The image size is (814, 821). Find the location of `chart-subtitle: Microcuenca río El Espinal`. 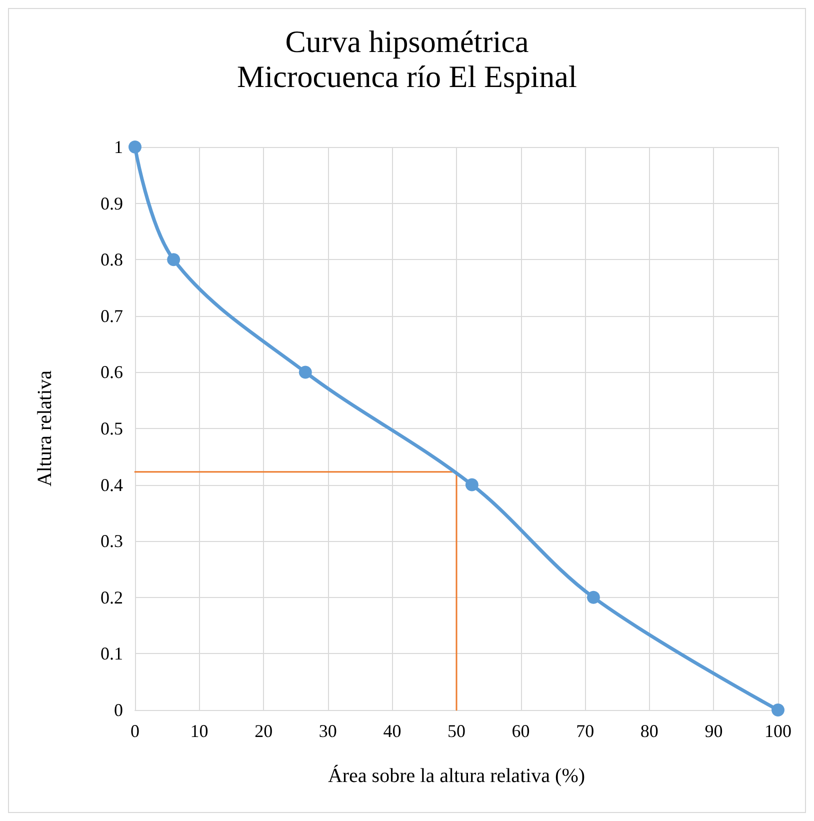

chart-subtitle: Microcuenca río El Espinal is located at coordinates (407, 76).